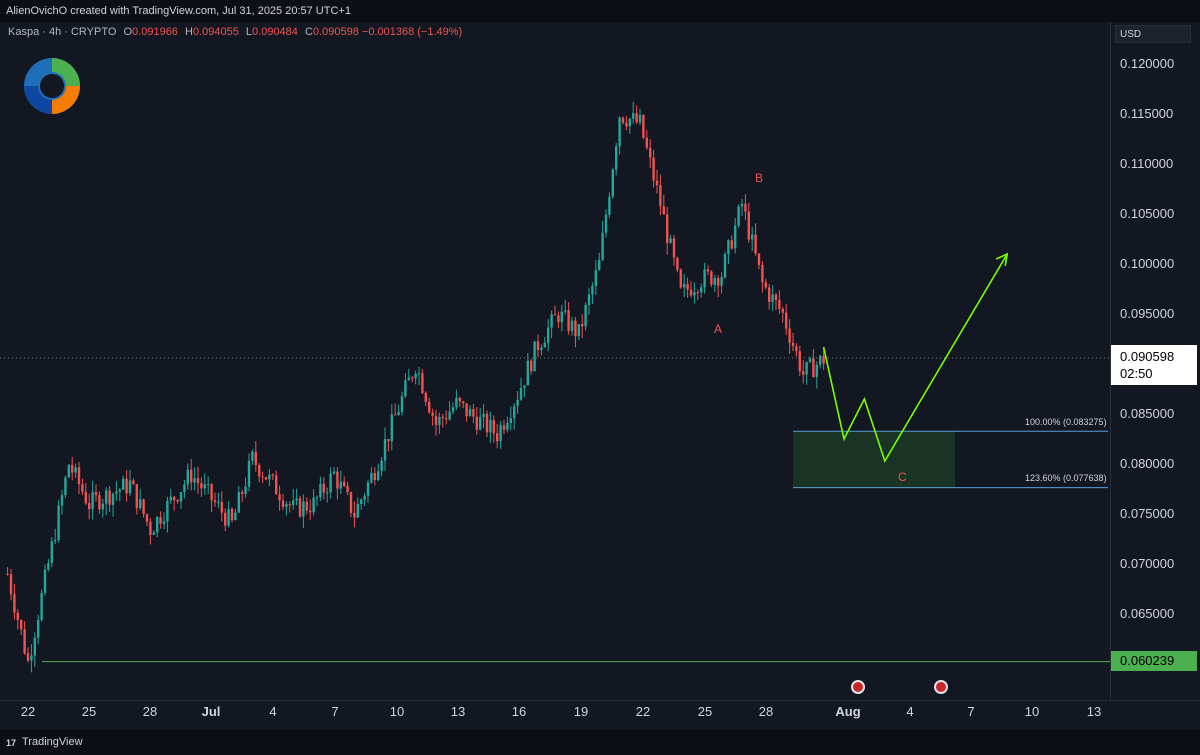  Describe the element at coordinates (397, 711) in the screenshot. I see `date-label: 10` at that location.